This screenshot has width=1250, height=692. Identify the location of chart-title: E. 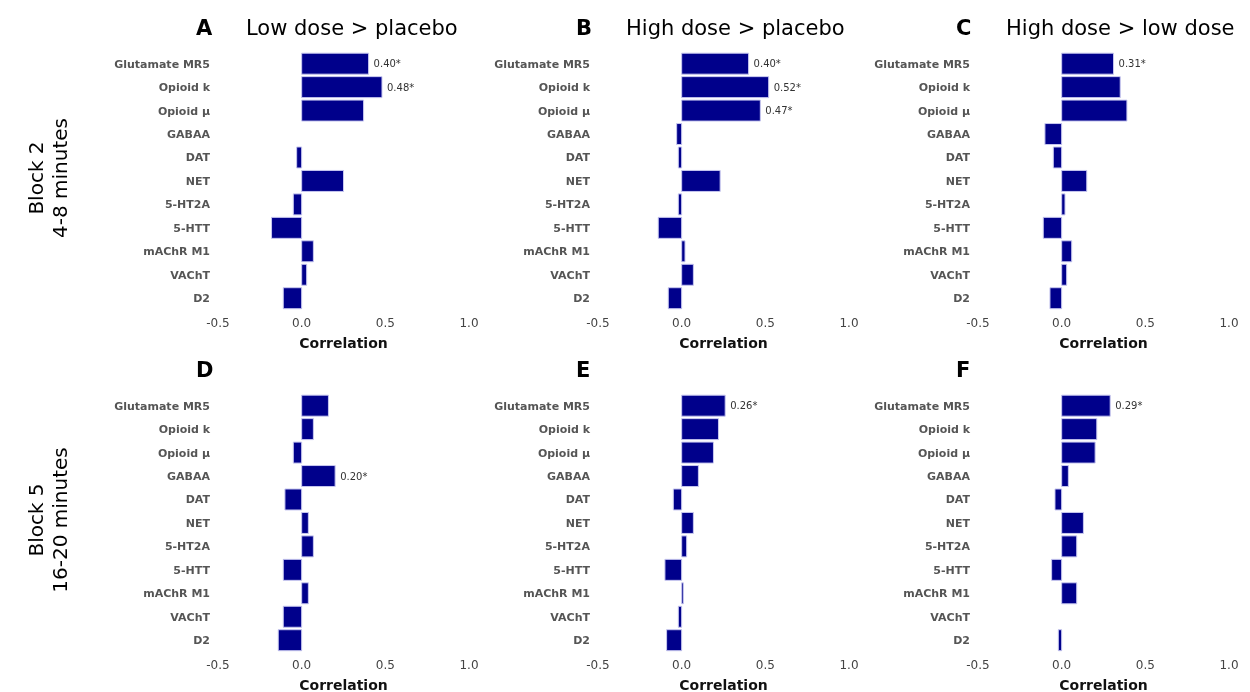
(584, 370).